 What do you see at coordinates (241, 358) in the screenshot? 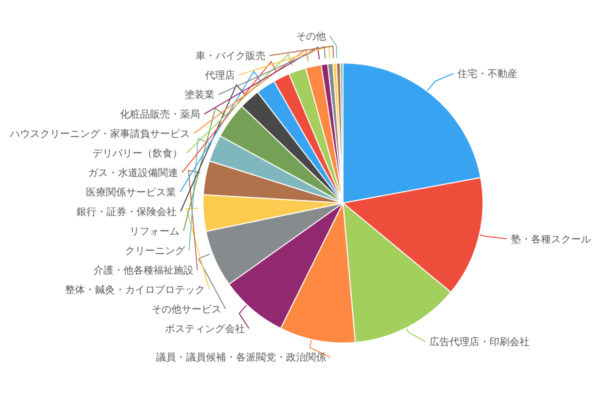
I see `slice-label: 議員・議員候補・各派閥党・政治関係` at bounding box center [241, 358].